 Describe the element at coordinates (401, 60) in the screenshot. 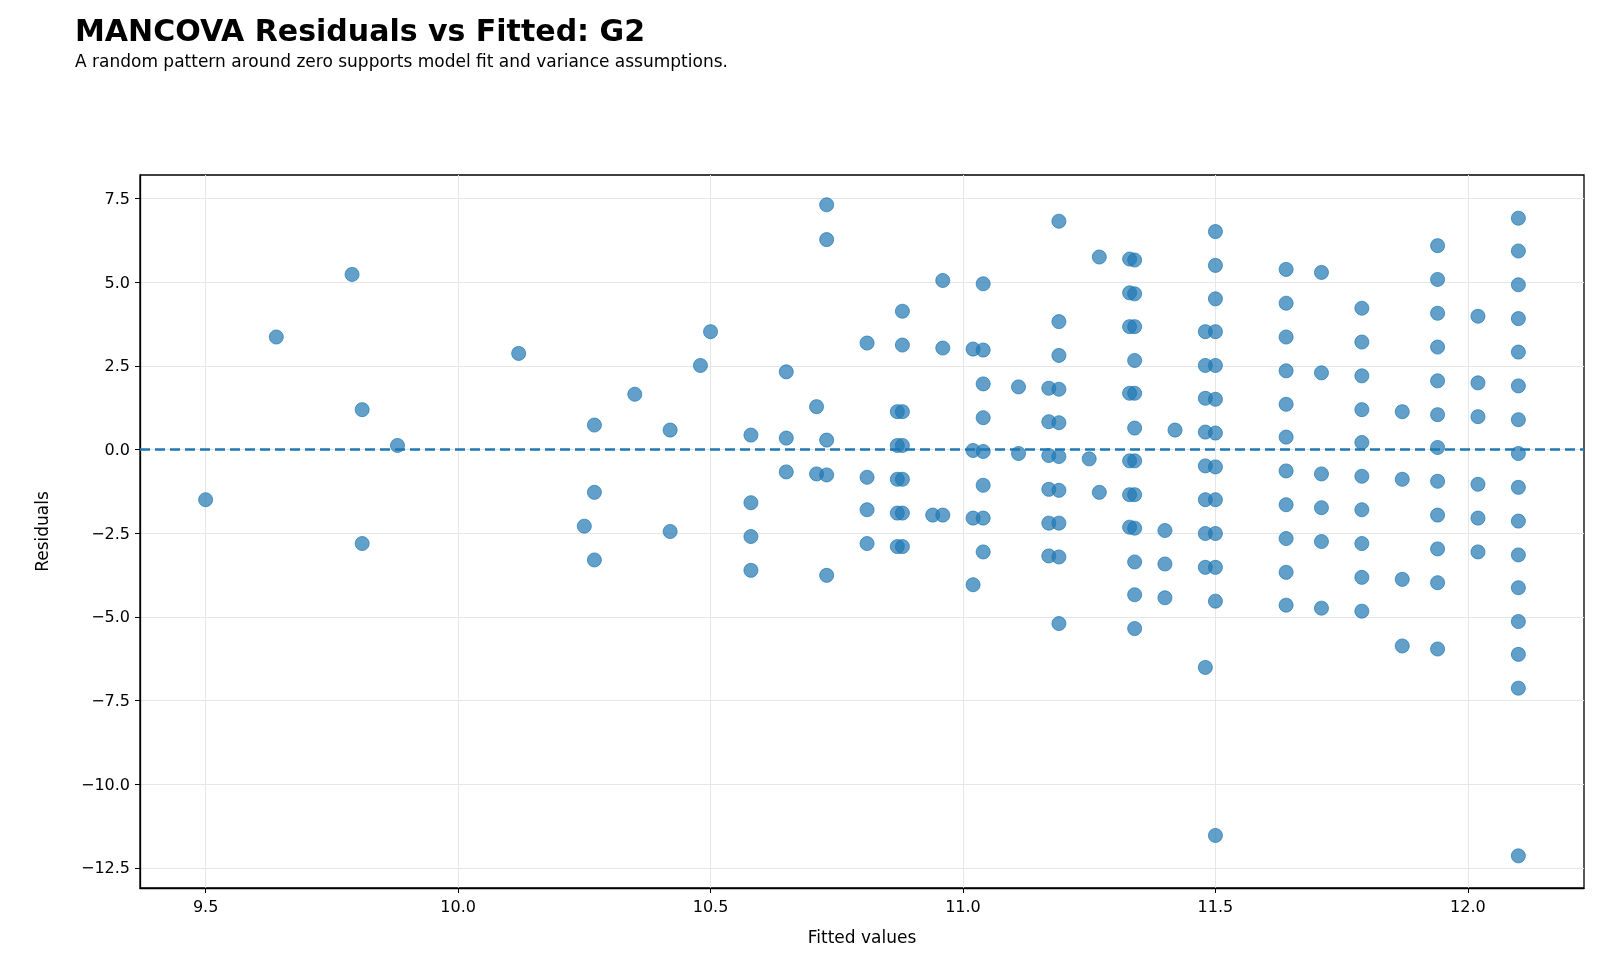

I see `chart-subtitle: A random pattern around zero supports model fit and variance assumptions.` at that location.